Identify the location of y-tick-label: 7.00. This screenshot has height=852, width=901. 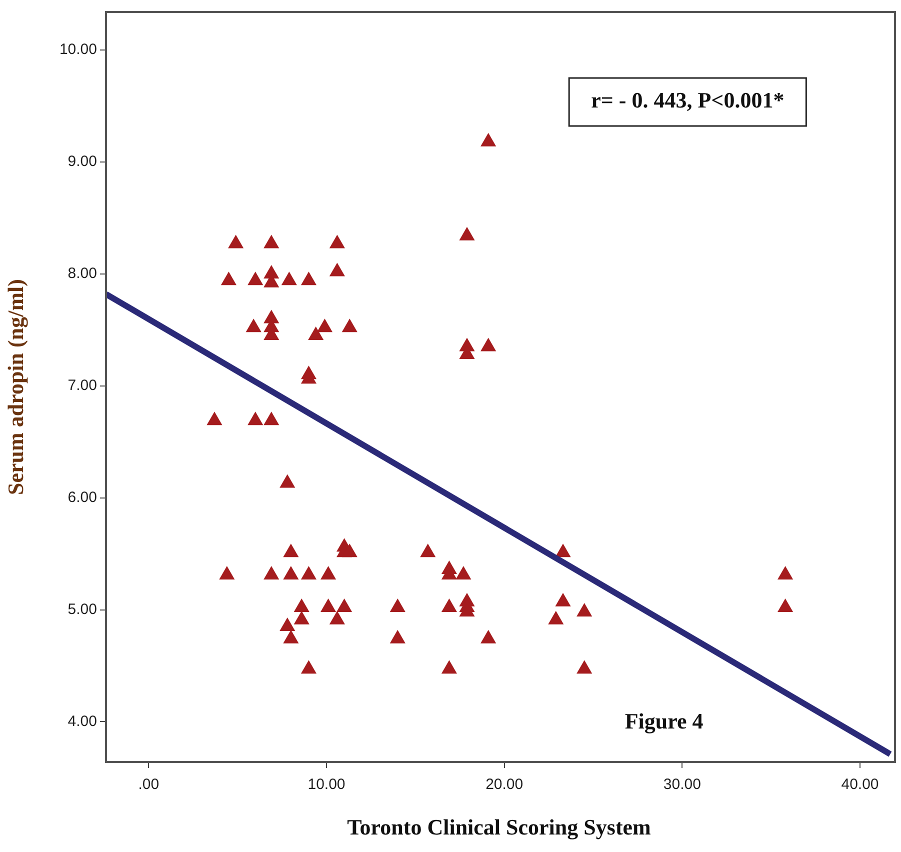
(82, 385).